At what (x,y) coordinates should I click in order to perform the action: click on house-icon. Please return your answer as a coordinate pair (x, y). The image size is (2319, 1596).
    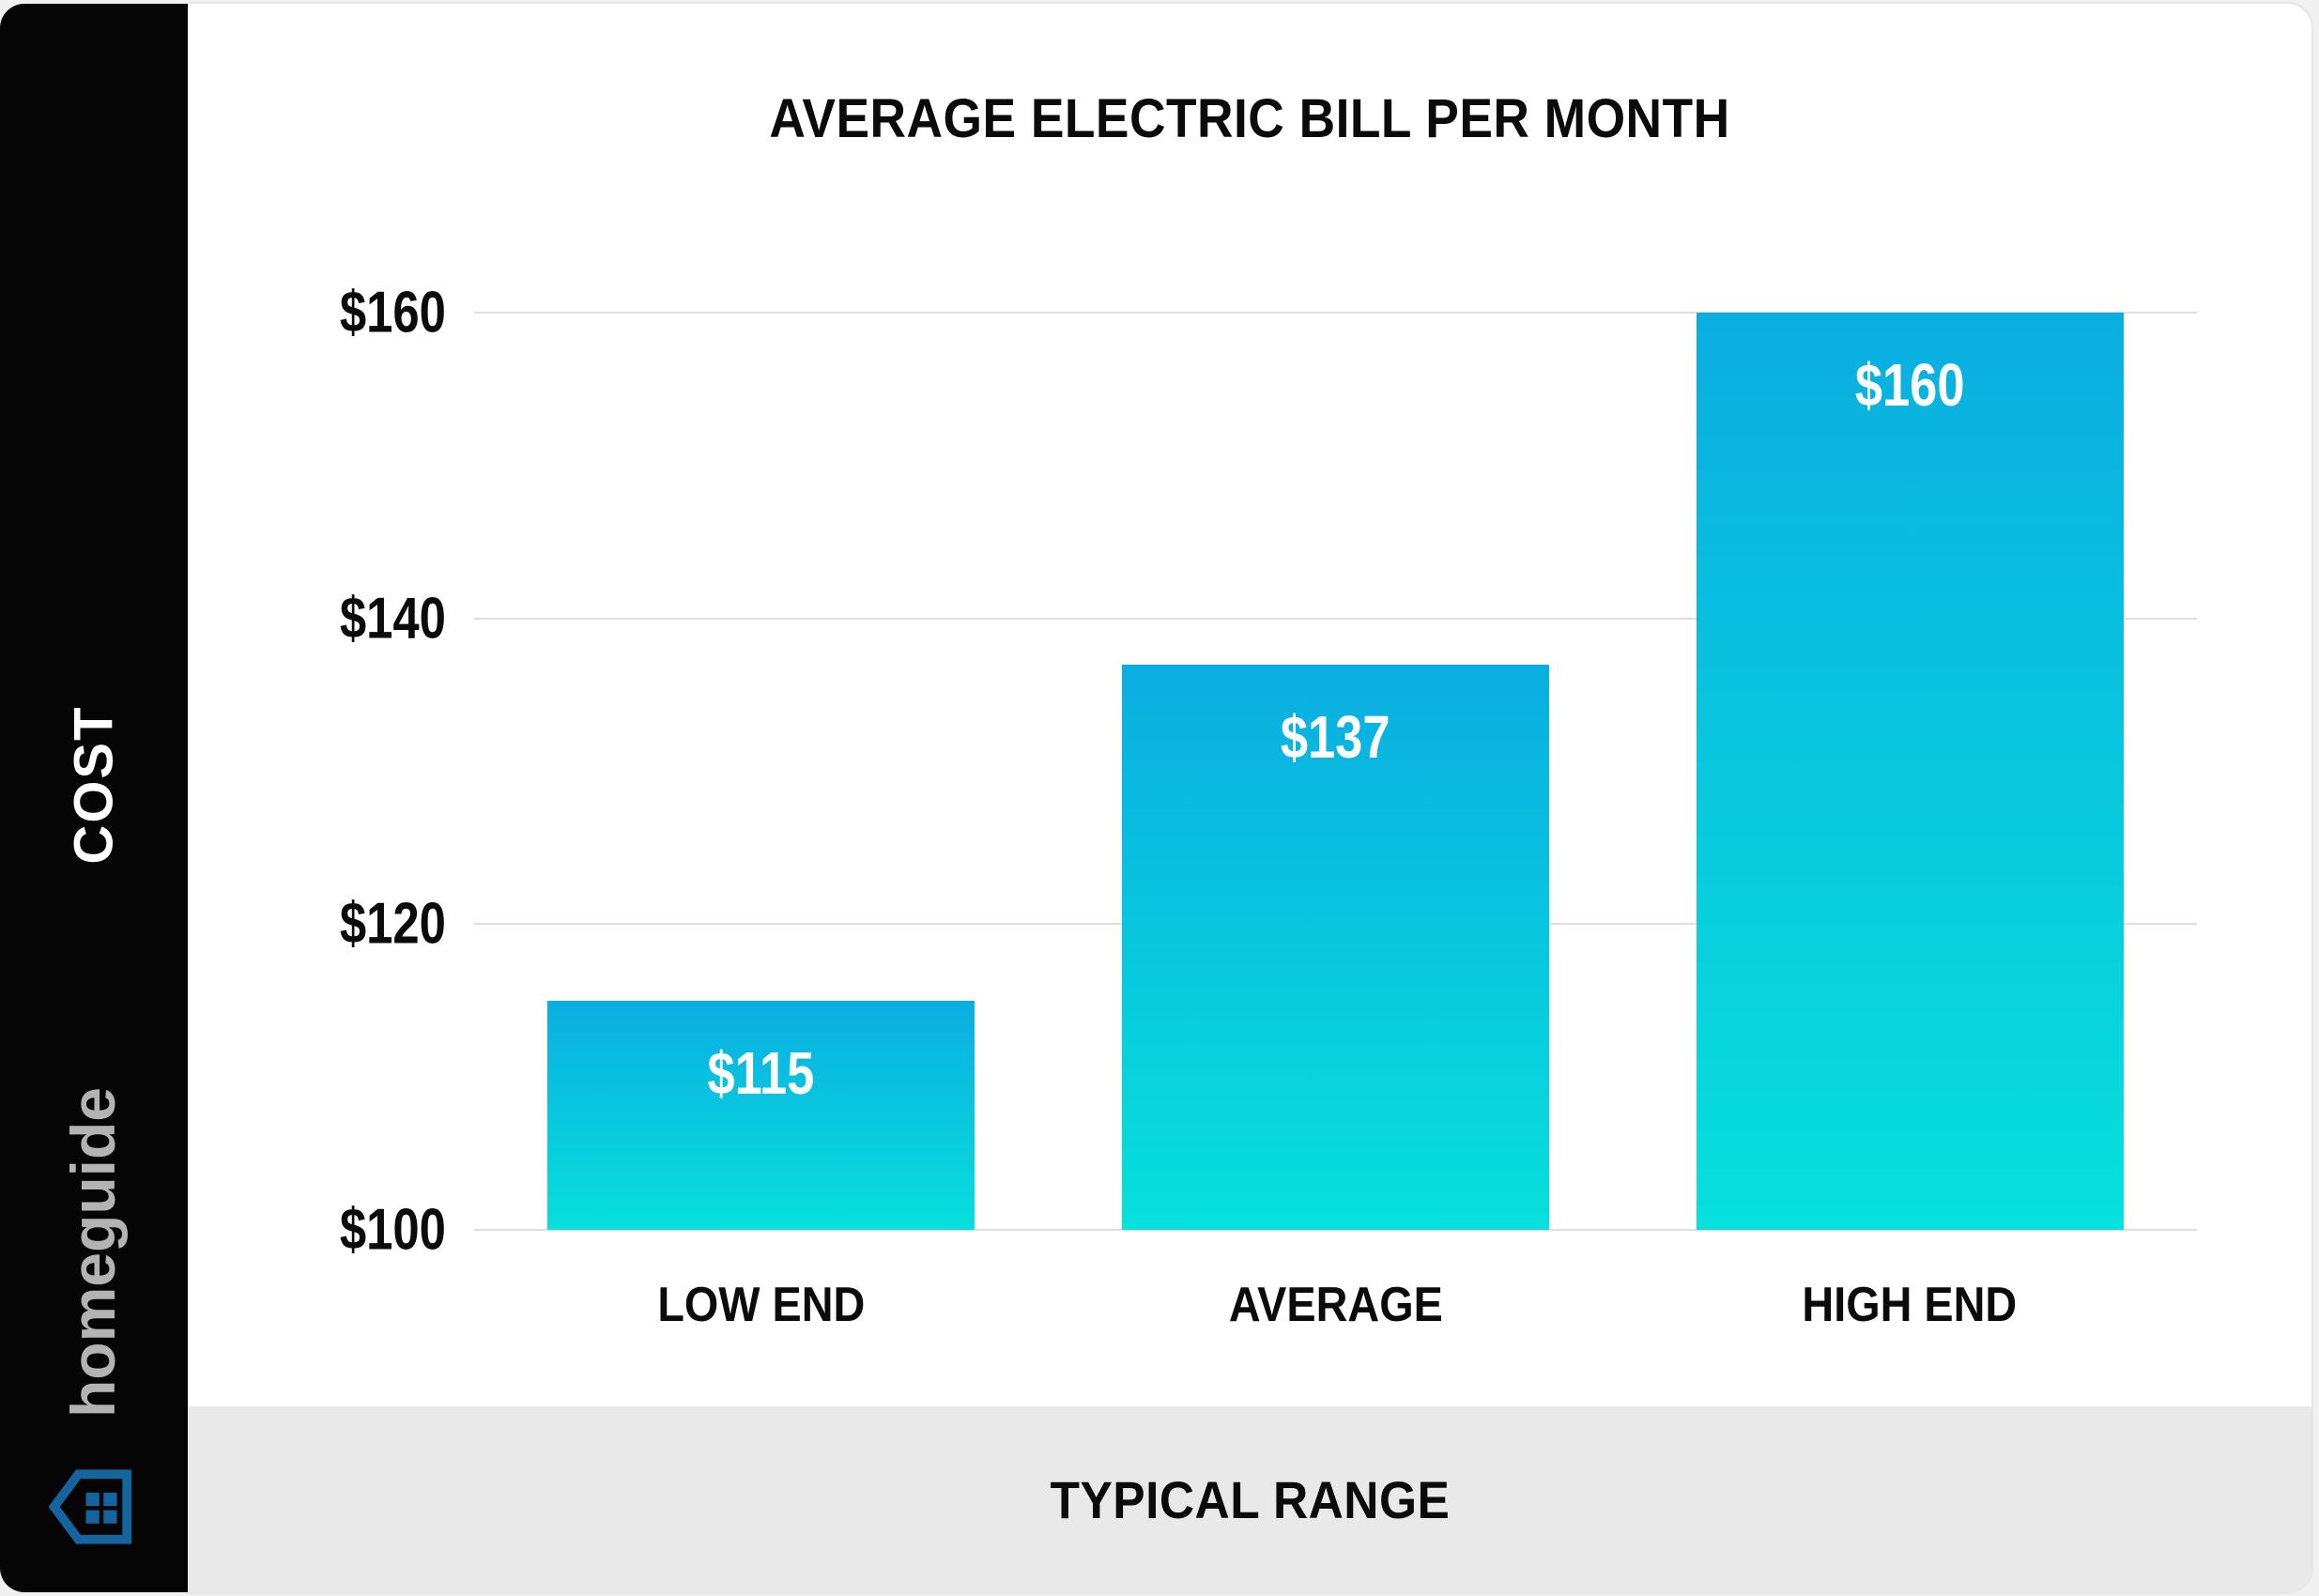
    Looking at the image, I should click on (90, 1506).